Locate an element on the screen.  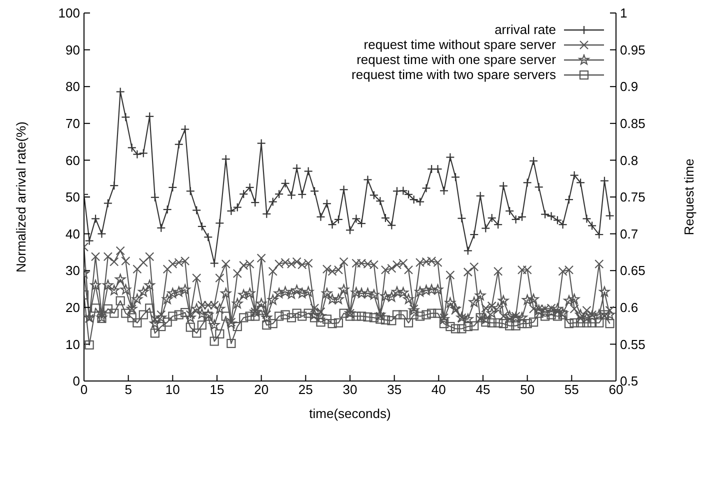
x-tick-label: 20 is located at coordinates (261, 390).